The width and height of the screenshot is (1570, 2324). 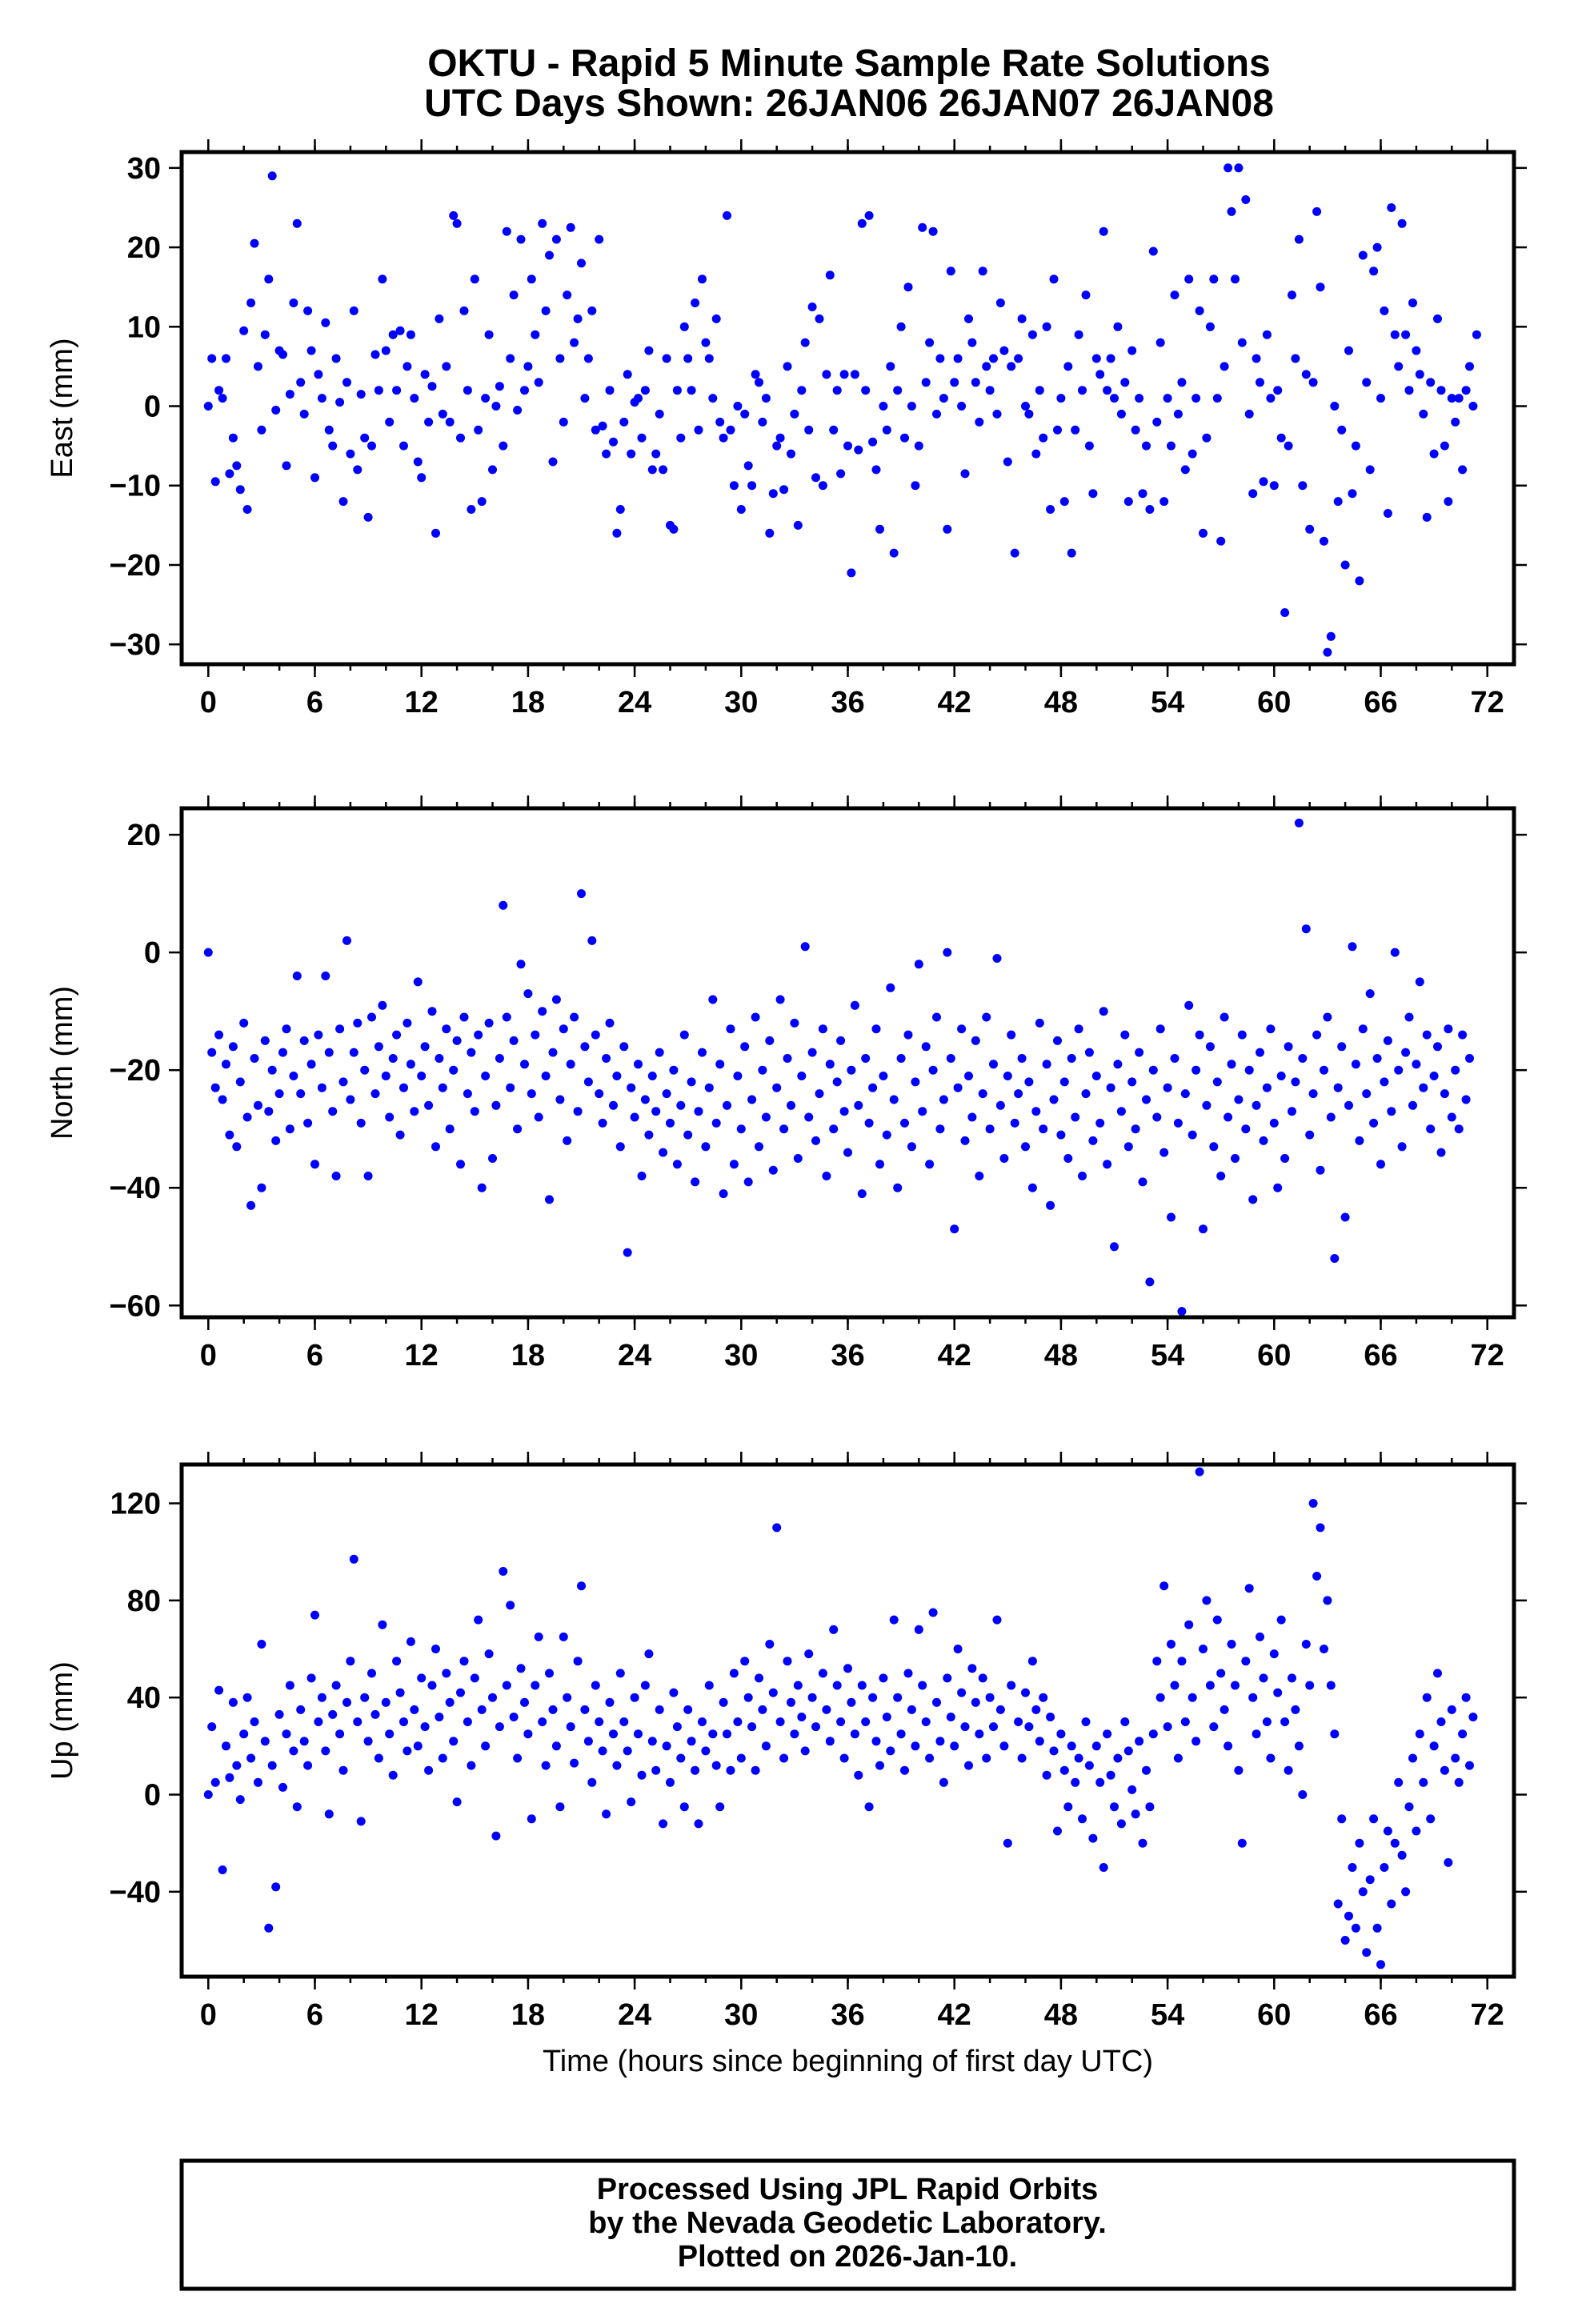 What do you see at coordinates (1487, 703) in the screenshot?
I see `east-x-tick-label: 72` at bounding box center [1487, 703].